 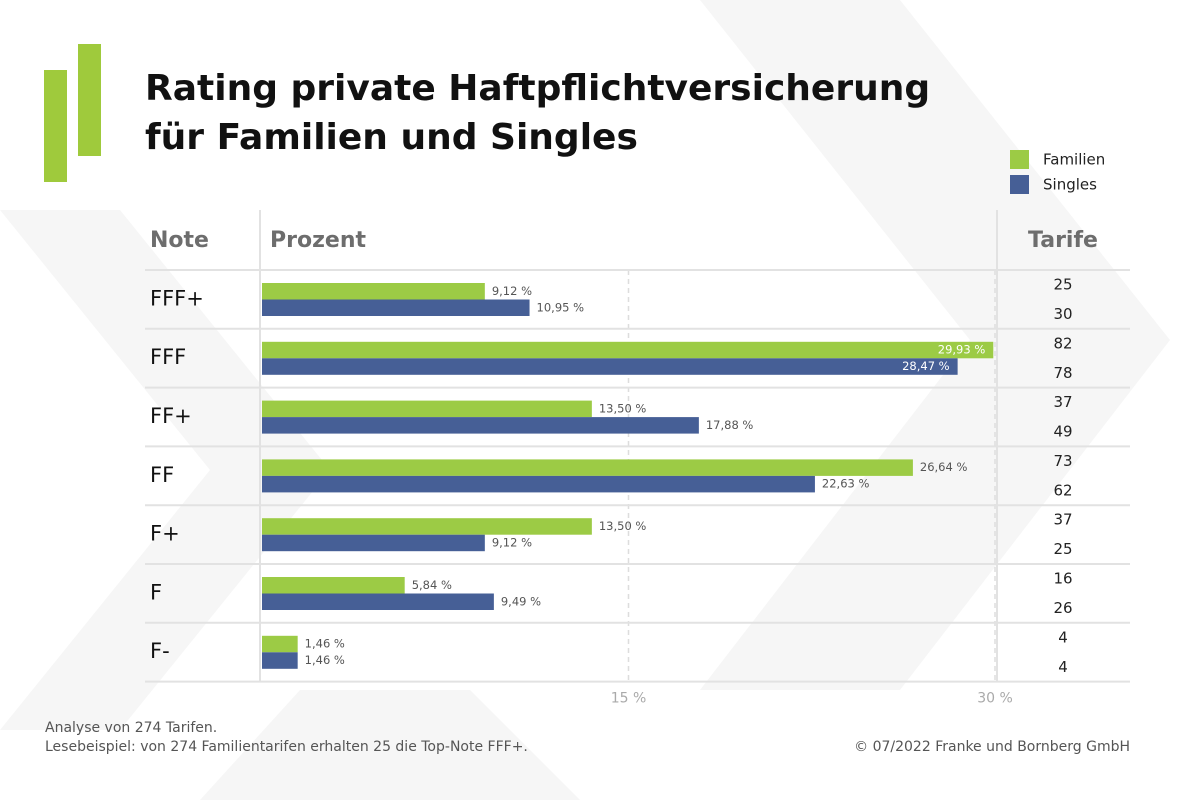 What do you see at coordinates (162, 475) in the screenshot?
I see `category-label: FF` at bounding box center [162, 475].